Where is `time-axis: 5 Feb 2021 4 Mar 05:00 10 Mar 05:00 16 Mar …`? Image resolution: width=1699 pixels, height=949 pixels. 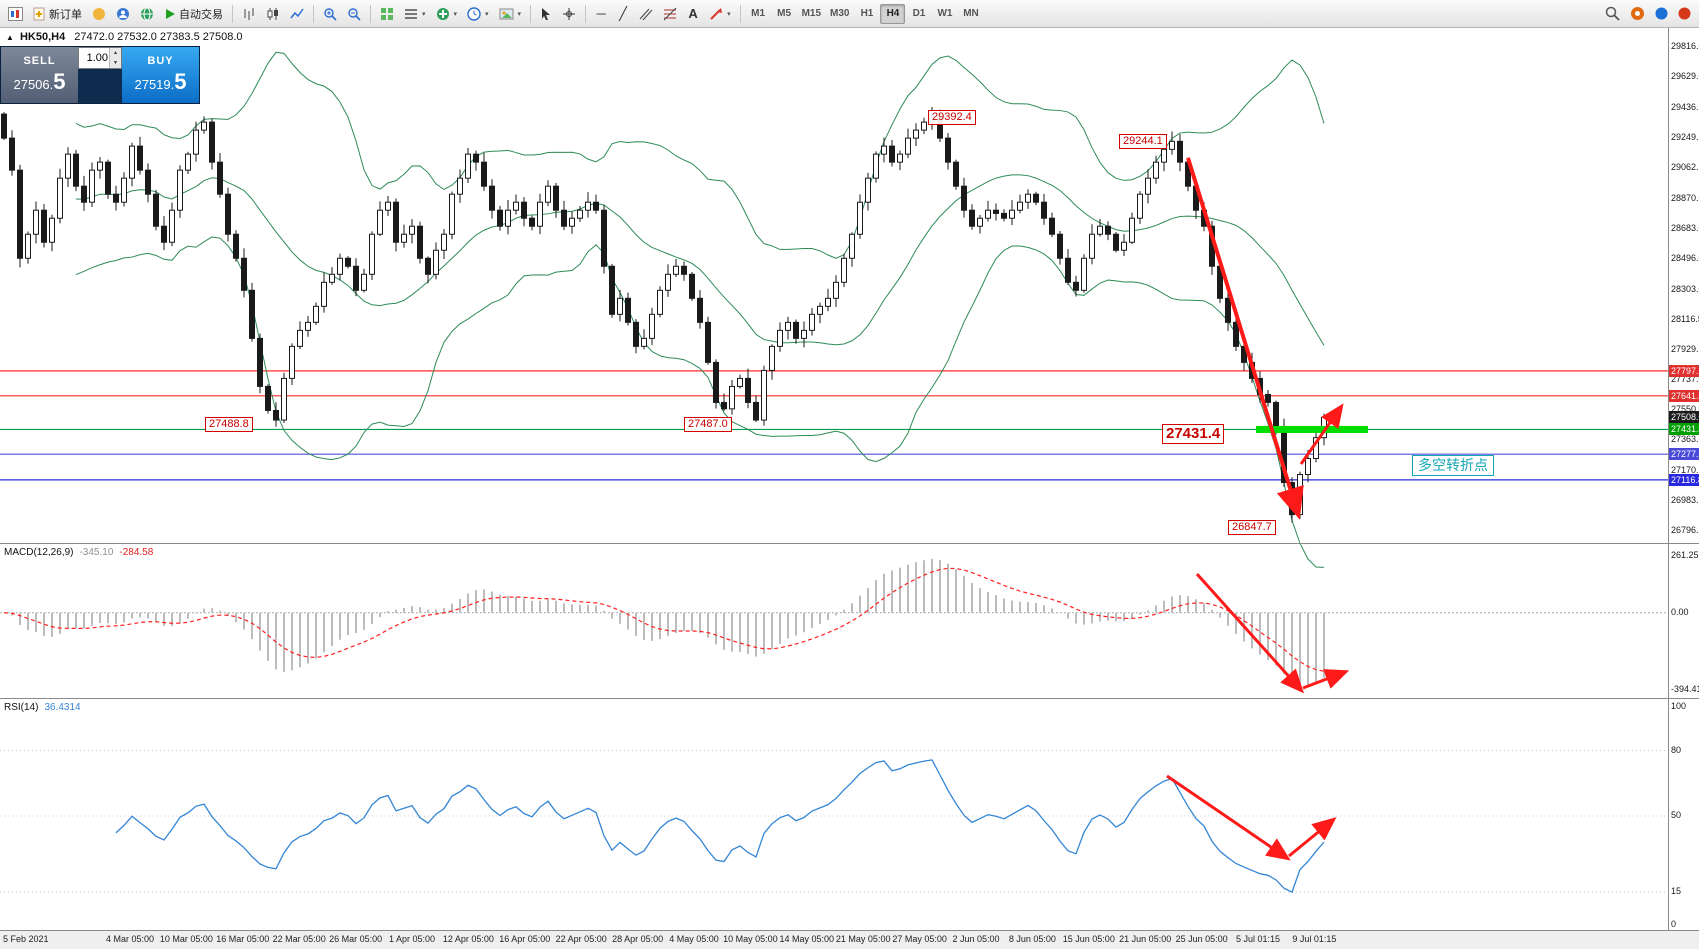 time-axis: 5 Feb 2021 4 Mar 05:00 10 Mar 05:00 16 Mar … is located at coordinates (849, 939).